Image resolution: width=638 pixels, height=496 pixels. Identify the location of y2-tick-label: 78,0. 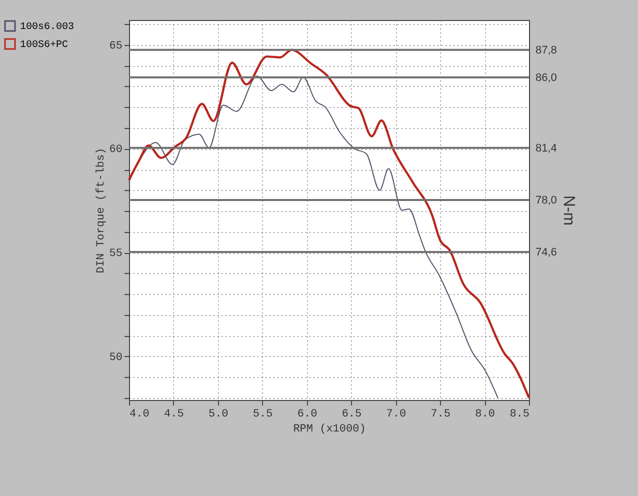
(546, 200).